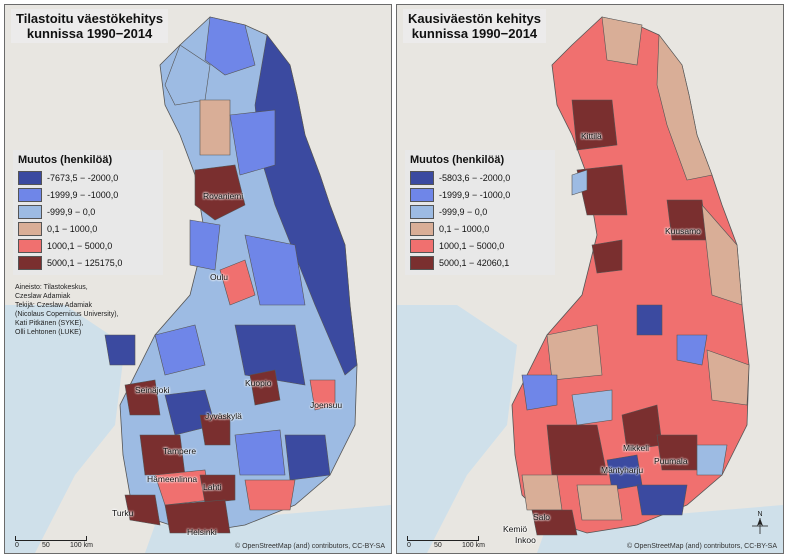 Image resolution: width=787 pixels, height=557 pixels. Describe the element at coordinates (591, 136) in the screenshot. I see `city-label-kittila: Kittilä` at that location.